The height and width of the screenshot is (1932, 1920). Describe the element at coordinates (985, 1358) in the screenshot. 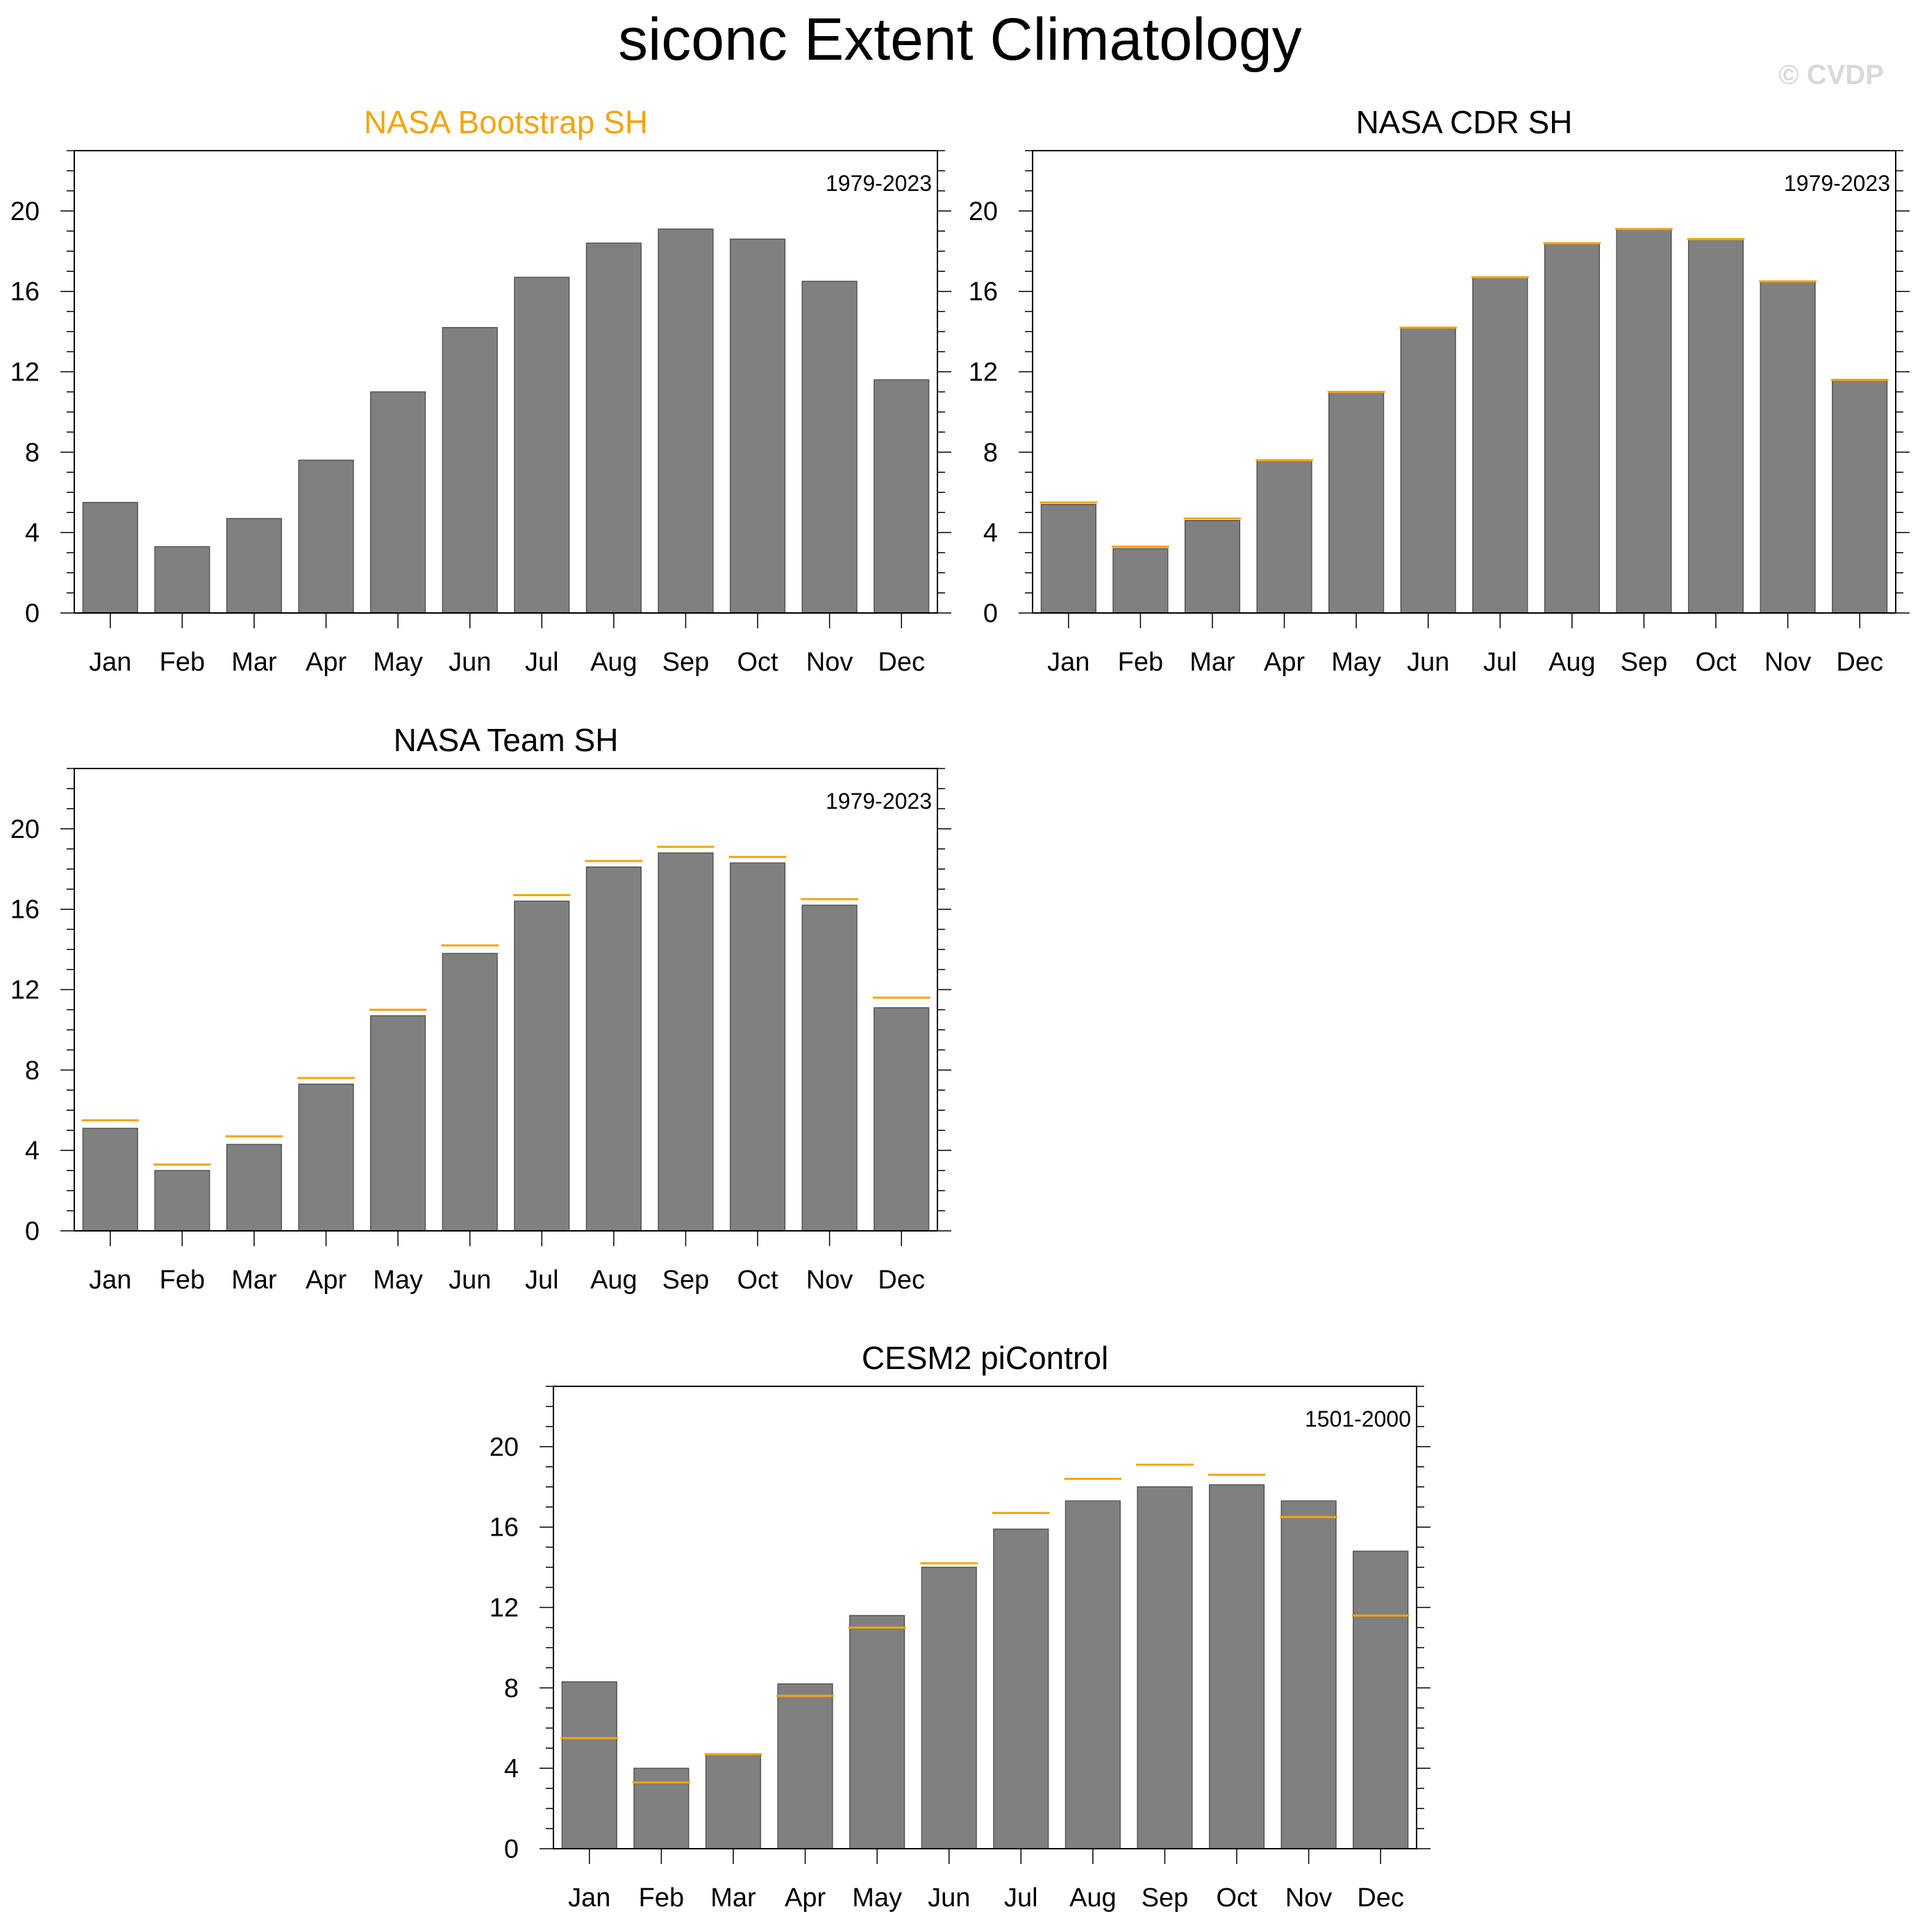

I see `panel-title: CESM2 piControl` at that location.